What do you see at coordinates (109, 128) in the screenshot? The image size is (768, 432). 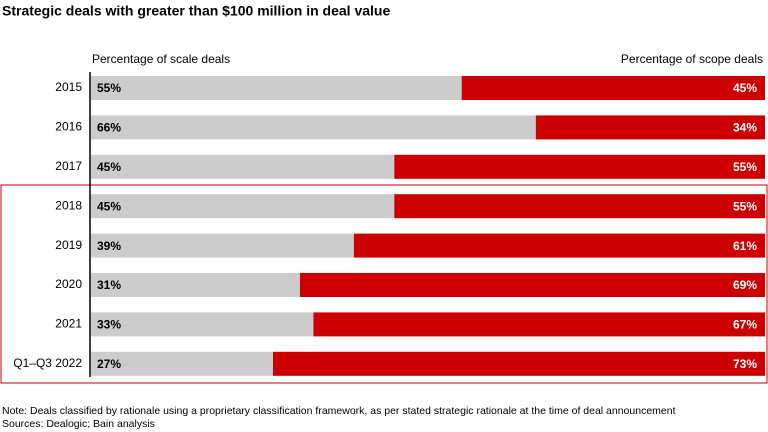 I see `value-label: 66%` at bounding box center [109, 128].